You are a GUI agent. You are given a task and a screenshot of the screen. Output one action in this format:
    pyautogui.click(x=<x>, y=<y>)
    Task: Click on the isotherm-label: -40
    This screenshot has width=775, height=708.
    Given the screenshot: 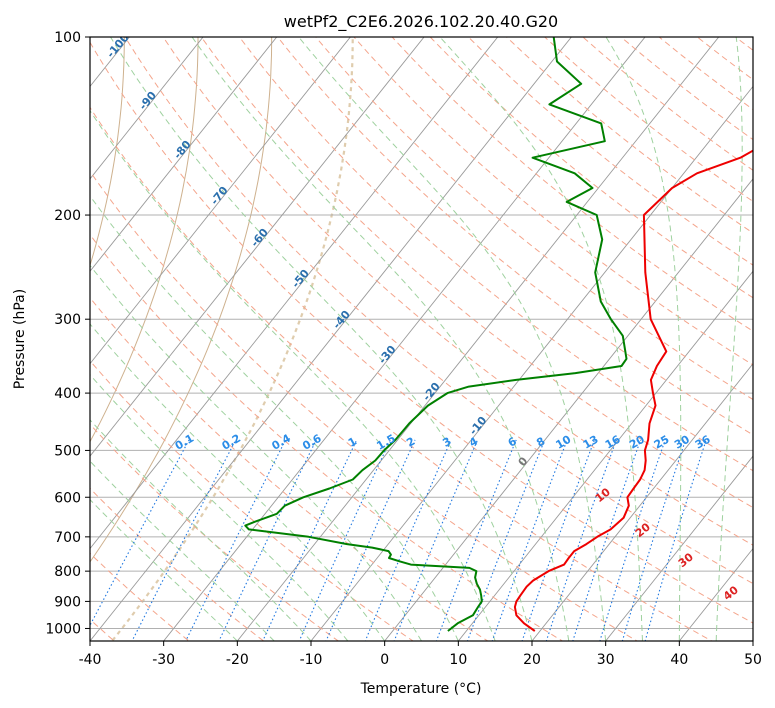 What is the action you would take?
    pyautogui.click(x=341, y=320)
    